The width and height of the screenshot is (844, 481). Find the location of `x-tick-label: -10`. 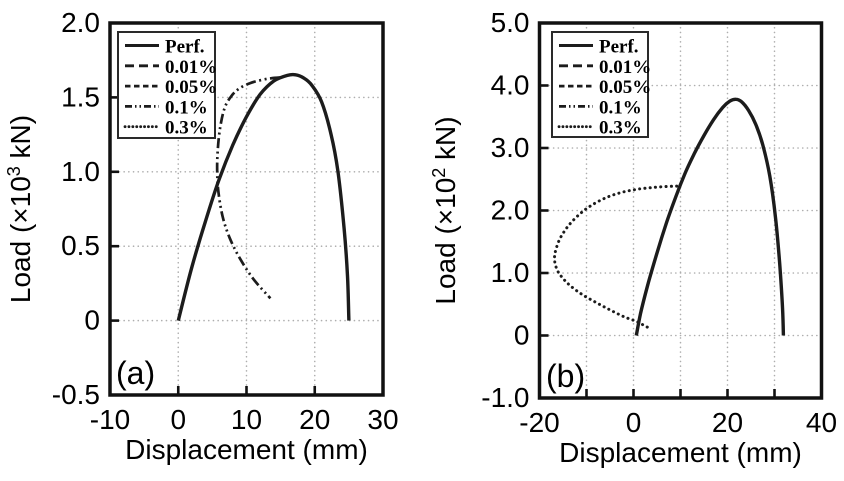

x-tick-label: -10 is located at coordinates (110, 419).